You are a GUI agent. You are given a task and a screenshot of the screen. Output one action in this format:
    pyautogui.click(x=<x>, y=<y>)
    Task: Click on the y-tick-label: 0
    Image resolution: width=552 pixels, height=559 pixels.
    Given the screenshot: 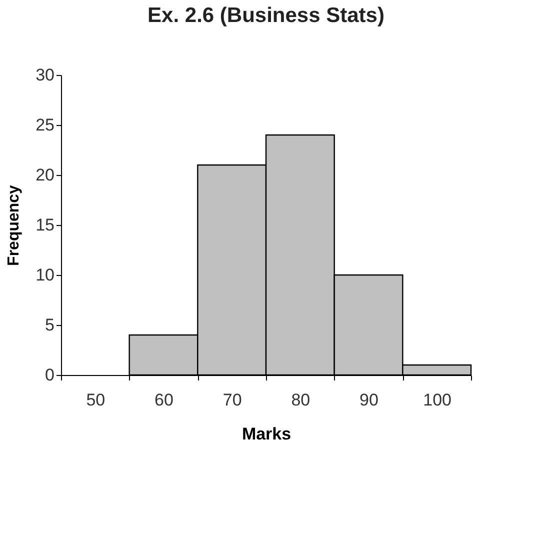 What is the action you would take?
    pyautogui.click(x=49, y=375)
    